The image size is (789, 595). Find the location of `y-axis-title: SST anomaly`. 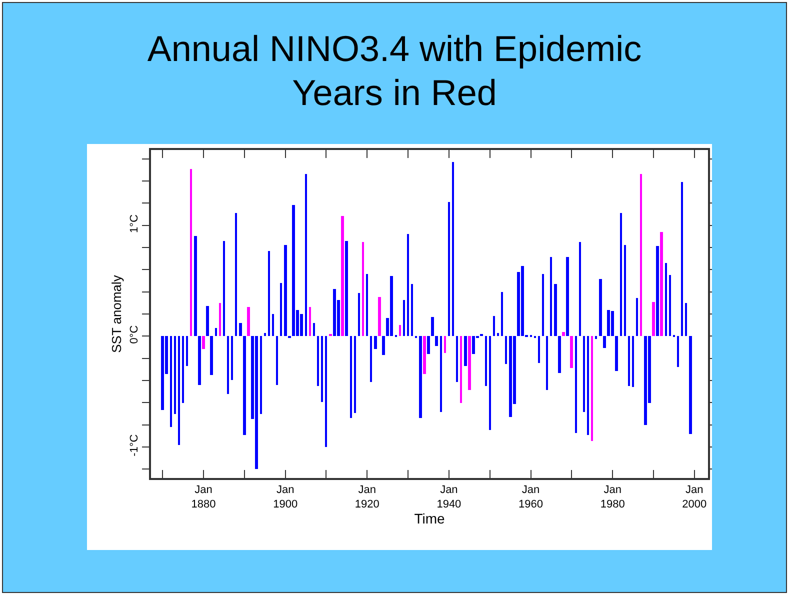

y-axis-title: SST anomaly is located at coordinates (116, 313).